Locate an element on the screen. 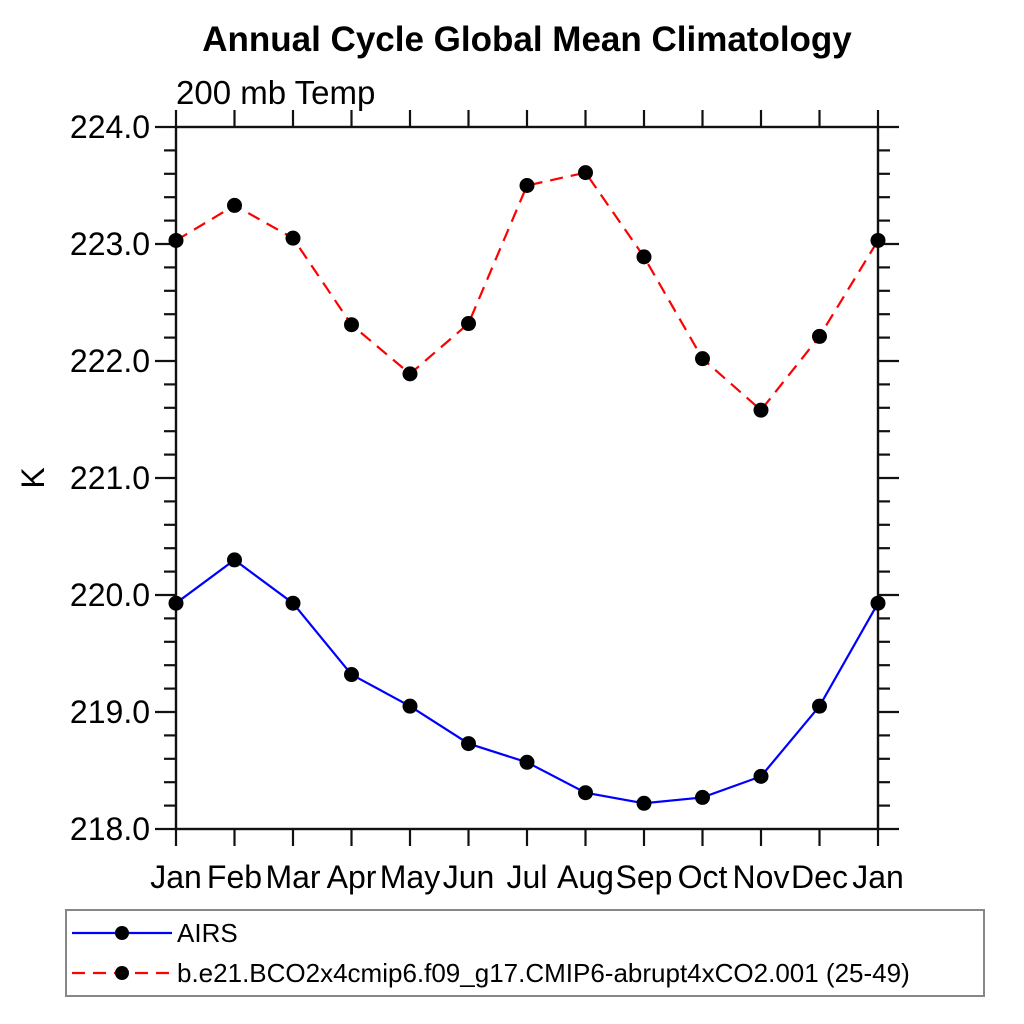 The image size is (1024, 1024). x-tick-label: Jun is located at coordinates (469, 877).